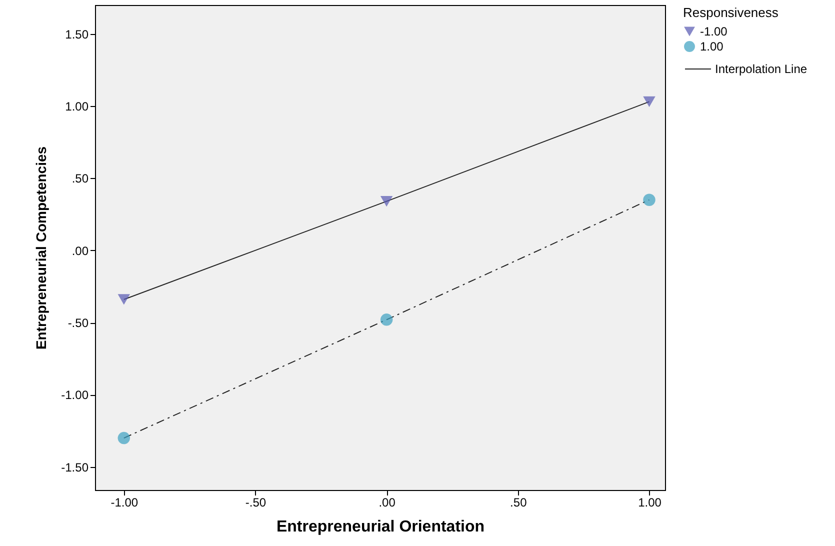 Image resolution: width=835 pixels, height=546 pixels. I want to click on legend-label: 1.00, so click(712, 47).